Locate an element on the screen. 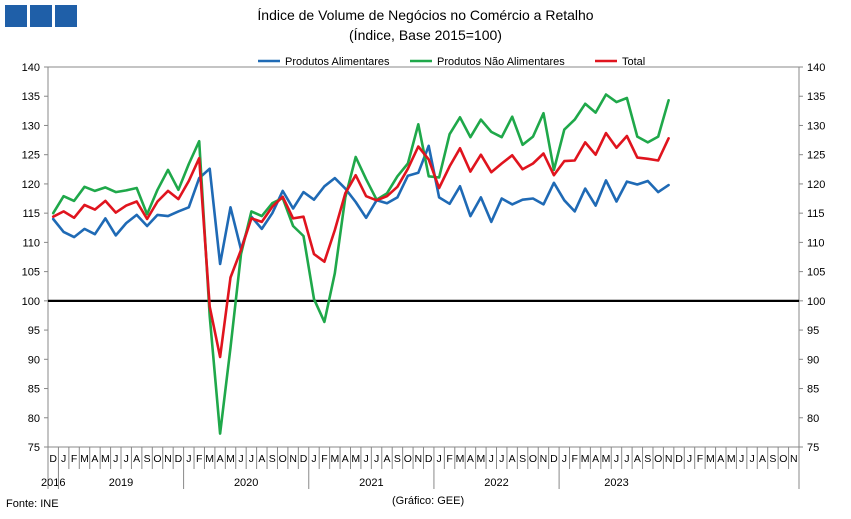 This screenshot has width=851, height=519. y-tick-label-right: 135 is located at coordinates (816, 97).